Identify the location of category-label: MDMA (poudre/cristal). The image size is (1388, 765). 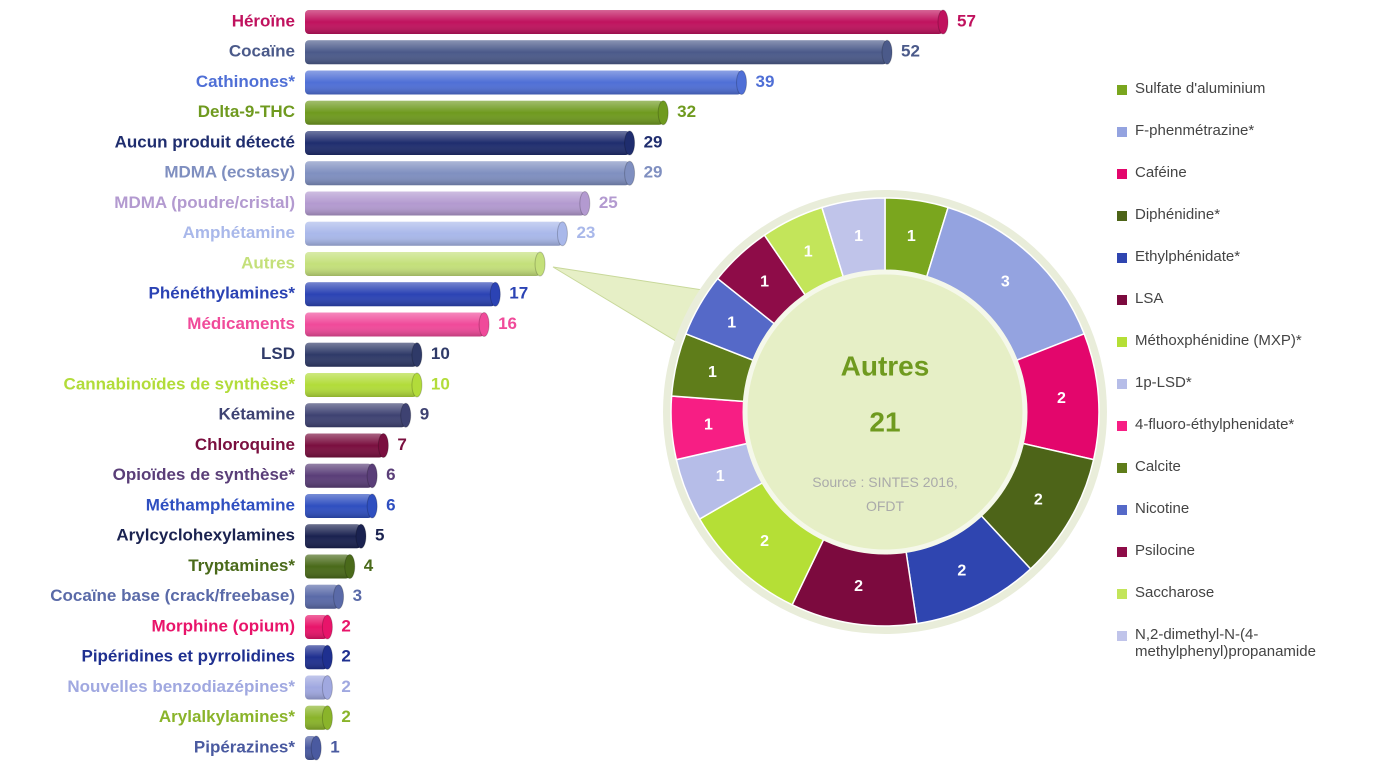
(204, 202).